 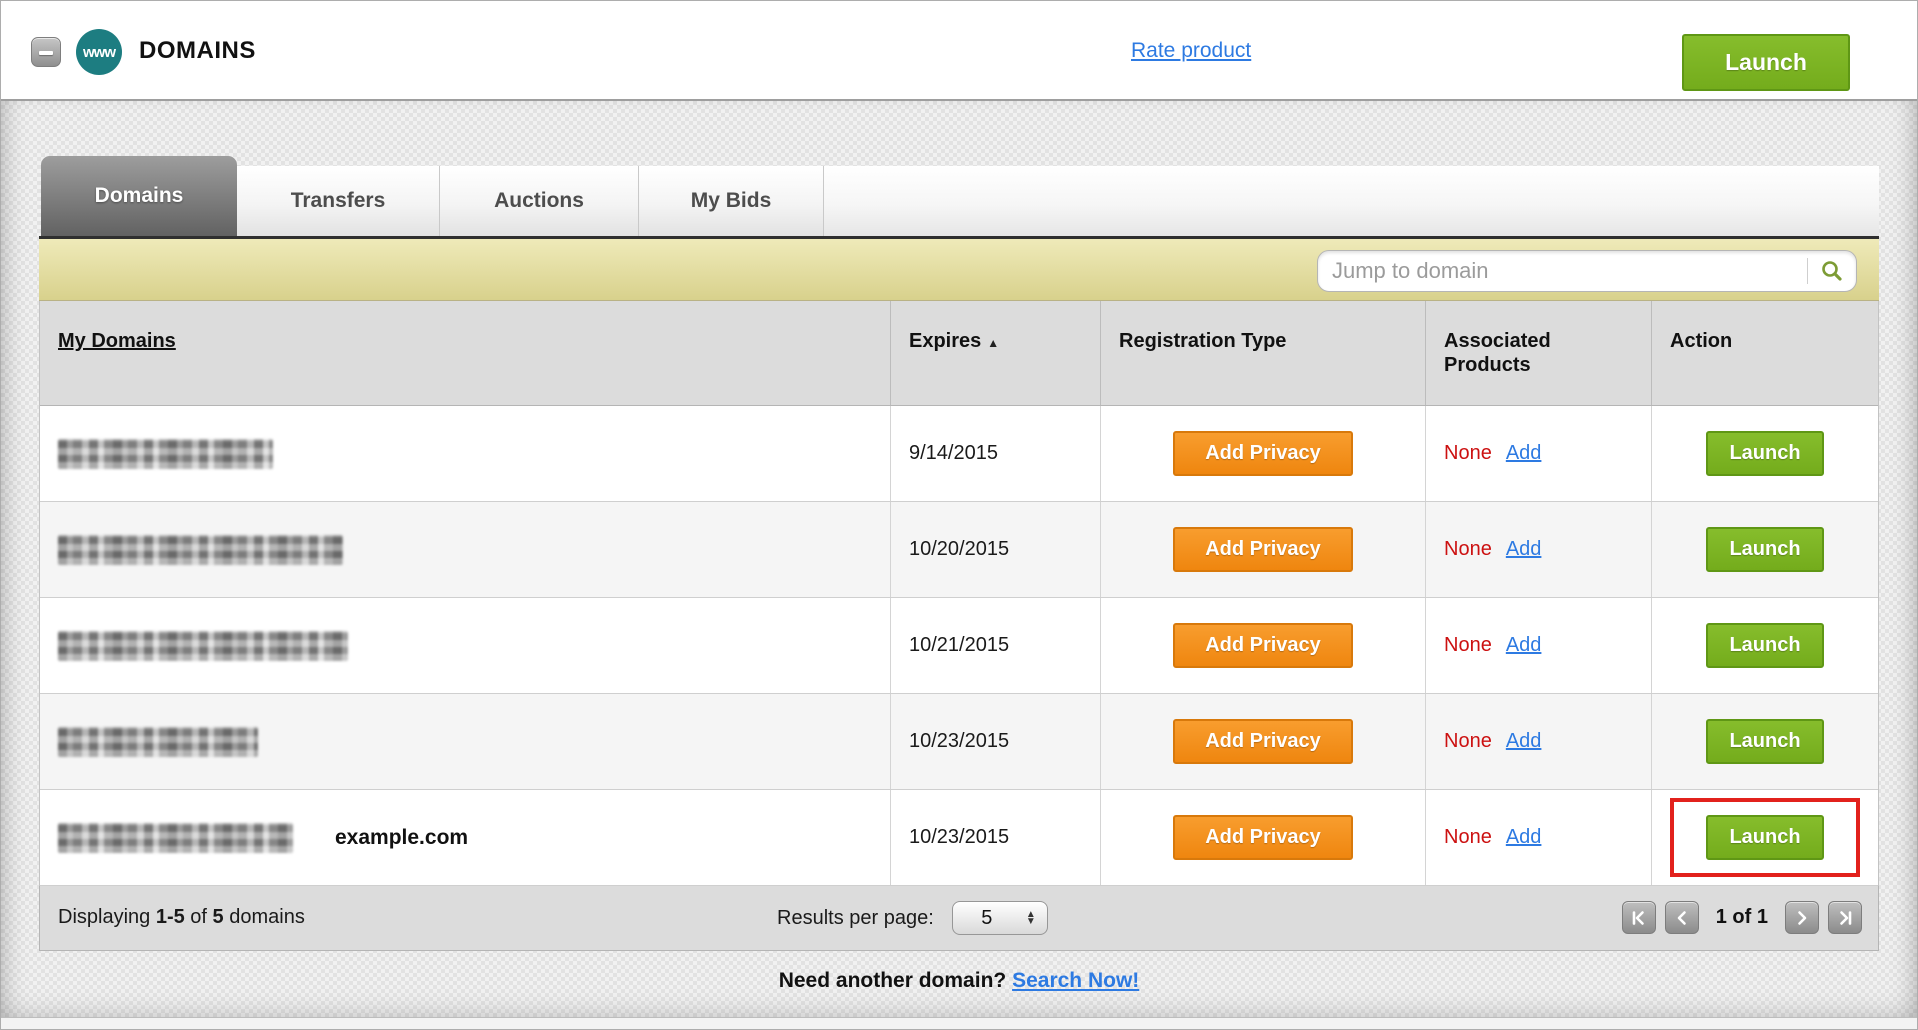 I want to click on search-input, so click(x=1562, y=271).